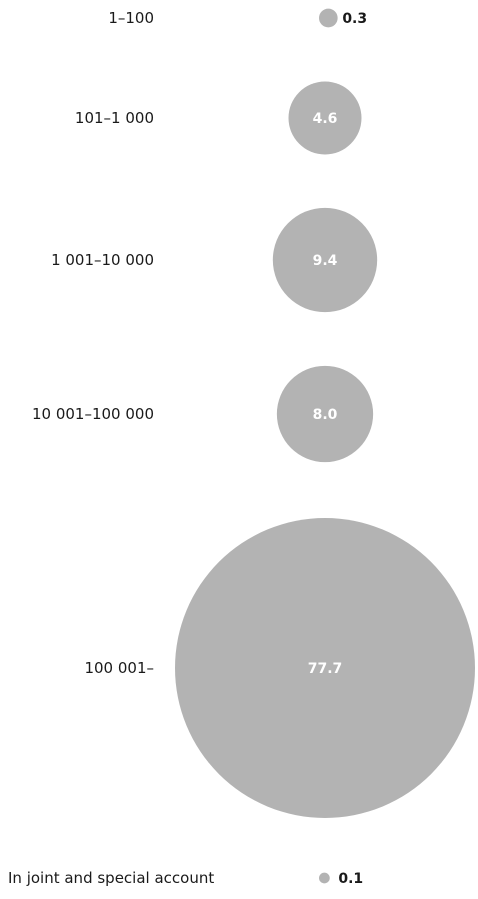  What do you see at coordinates (114, 118) in the screenshot?
I see `category-label: 101–1 000` at bounding box center [114, 118].